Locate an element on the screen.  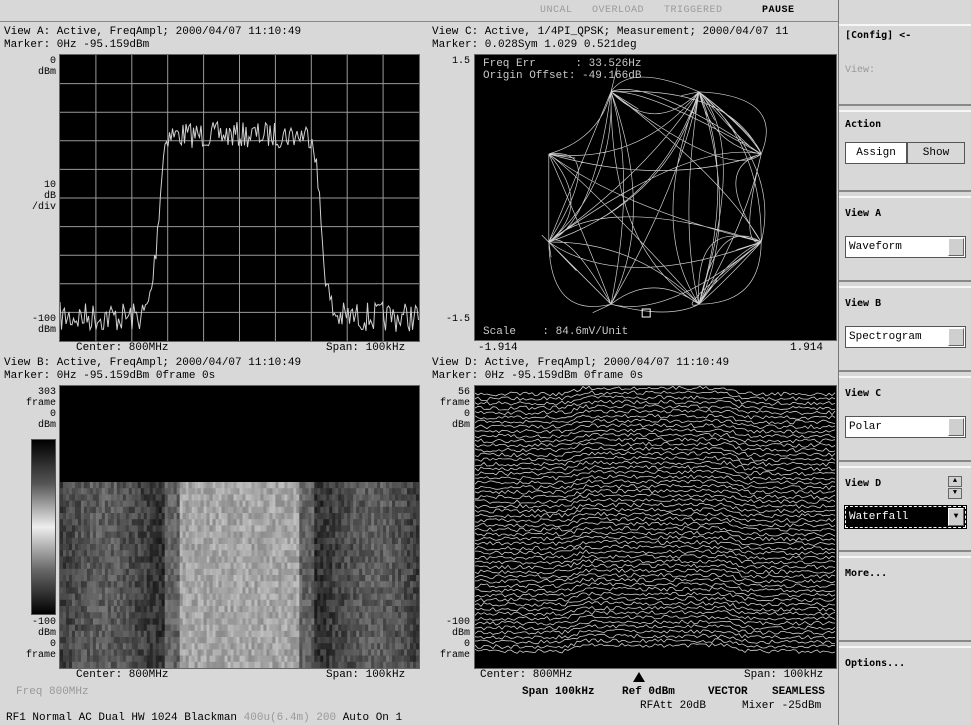
view-d-waterfall-plot is located at coordinates (655, 527).